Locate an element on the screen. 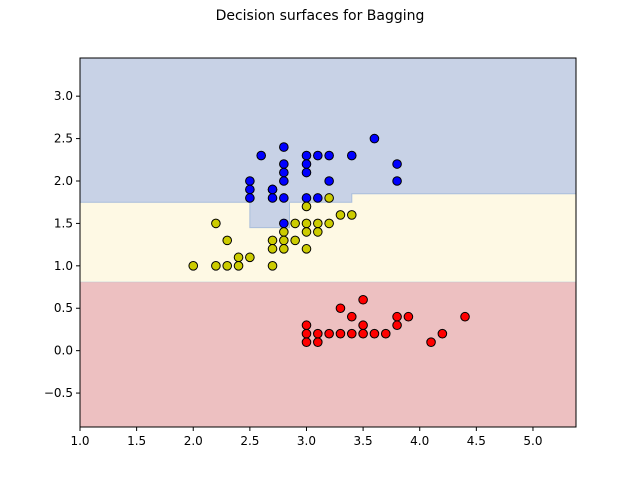  x-tick-label: 4.5 is located at coordinates (476, 441).